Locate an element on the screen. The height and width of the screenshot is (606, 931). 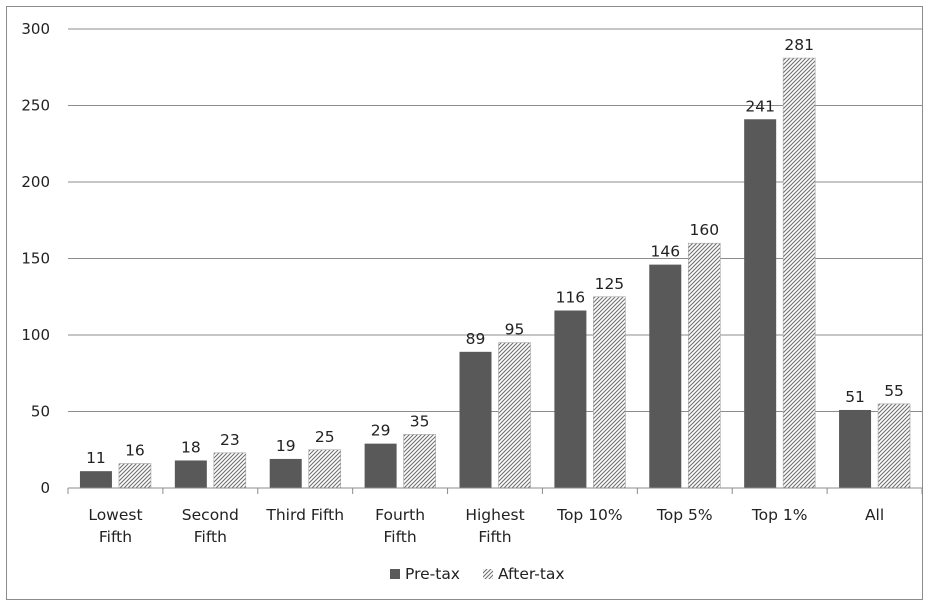
data-label-after-tax: 125 is located at coordinates (610, 284).